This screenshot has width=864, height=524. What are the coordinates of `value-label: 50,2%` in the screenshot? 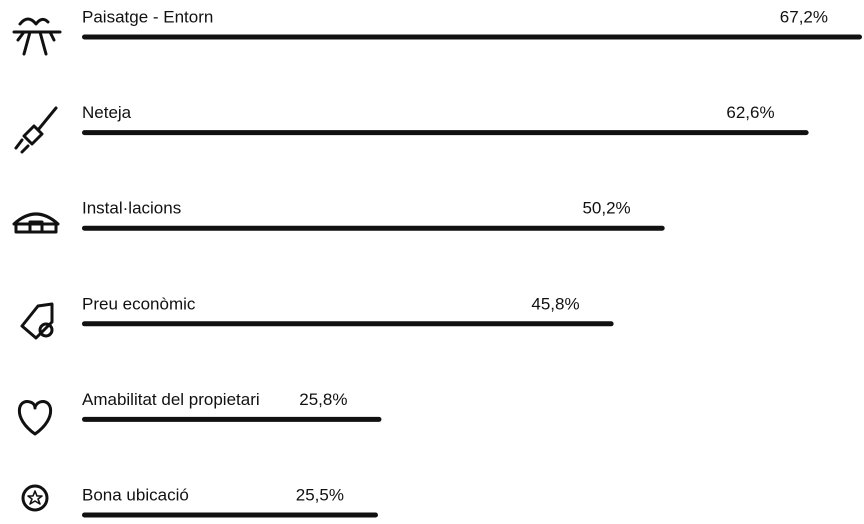 It's located at (606, 208).